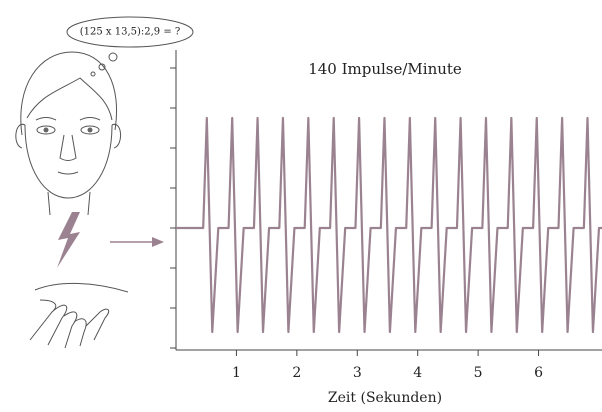 The image size is (602, 412). I want to click on hair, so click(68, 93).